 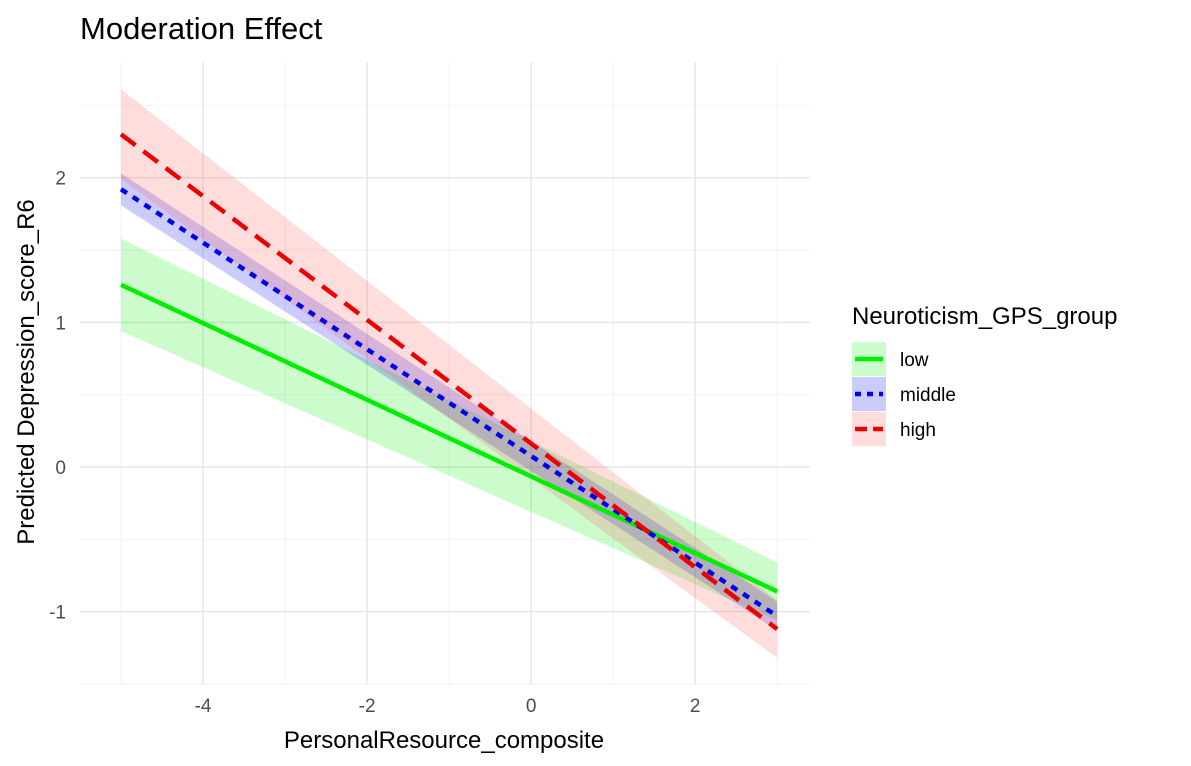 What do you see at coordinates (984, 374) in the screenshot?
I see `legend: Neuroticism_GPS_group low middle high` at bounding box center [984, 374].